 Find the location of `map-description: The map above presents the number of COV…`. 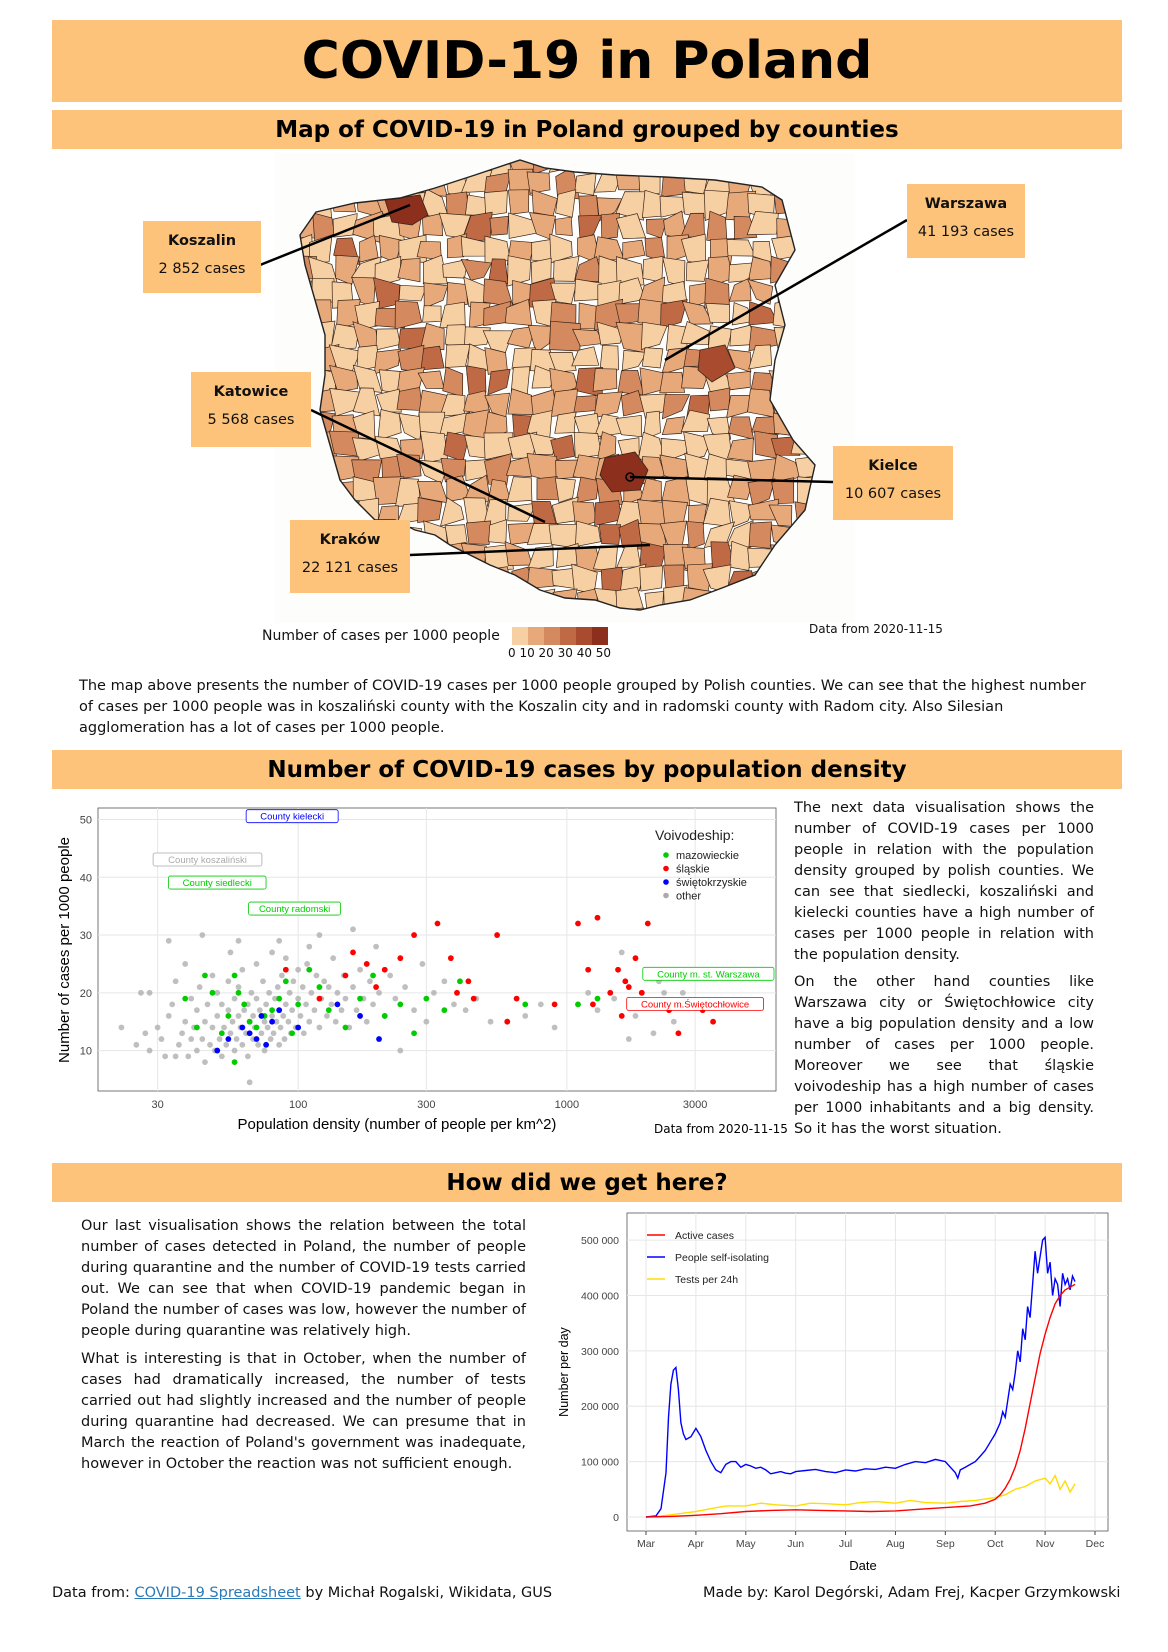

map-description: The map above presents the number of COV… is located at coordinates (582, 707).